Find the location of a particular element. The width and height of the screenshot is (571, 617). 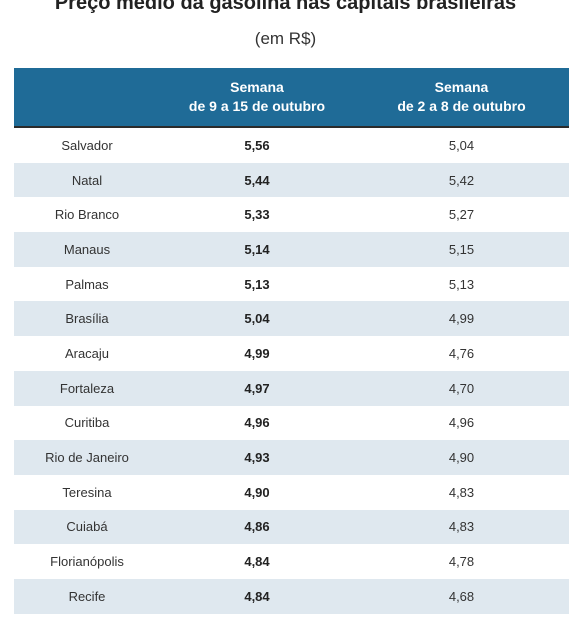

table-row: Cuiabá 4,86 4,83 is located at coordinates (291, 527).